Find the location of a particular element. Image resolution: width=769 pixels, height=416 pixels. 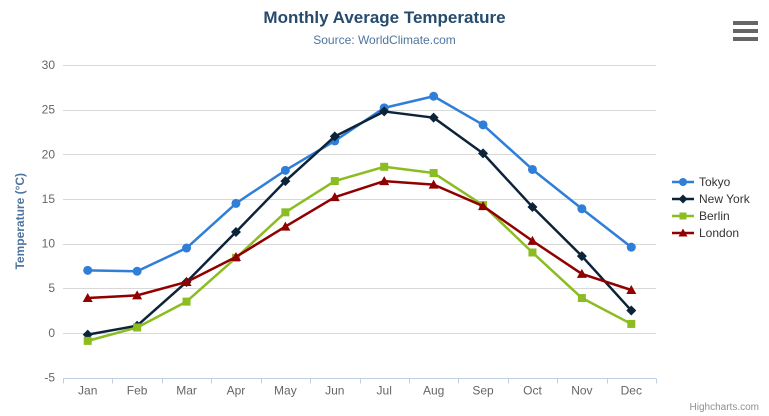

x-axis-label: Sep is located at coordinates (483, 391).